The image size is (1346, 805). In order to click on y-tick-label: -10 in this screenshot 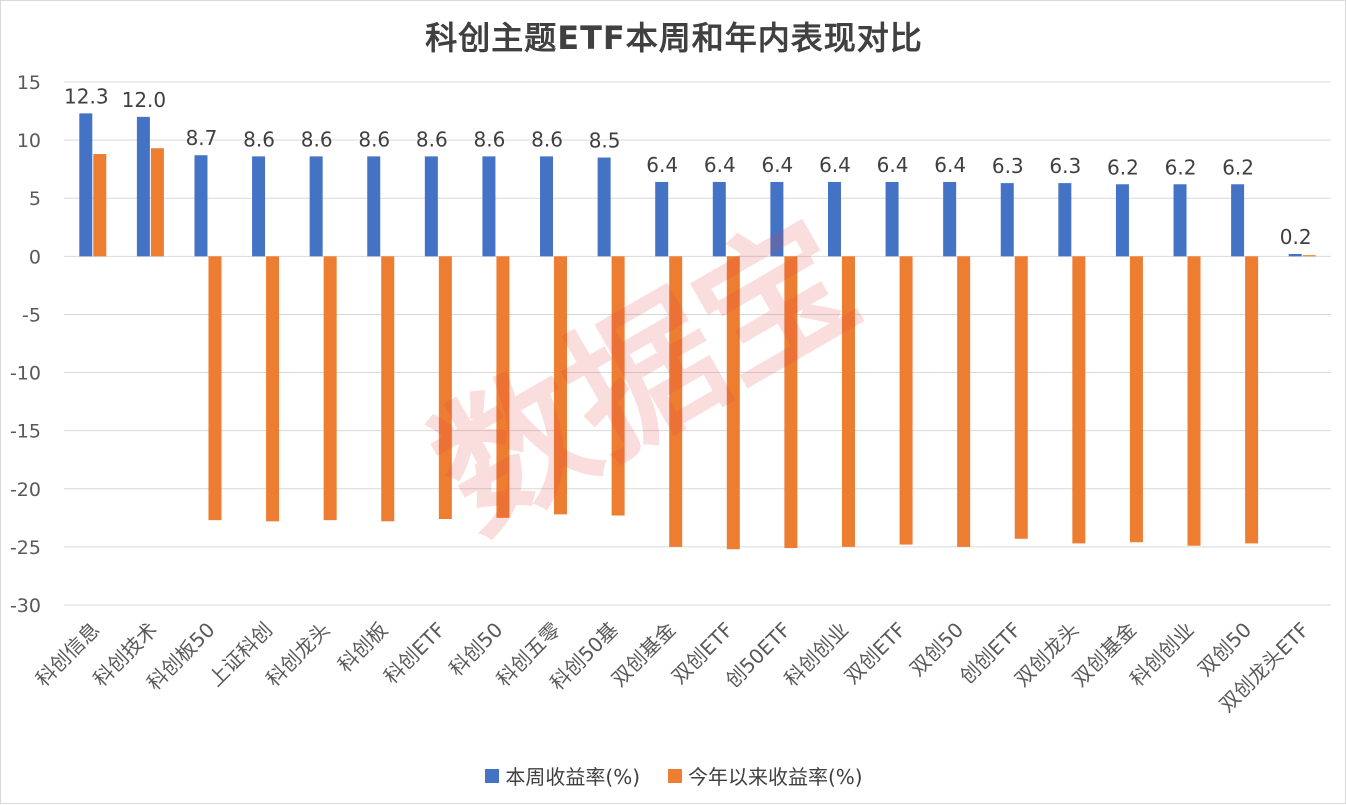, I will do `click(25, 374)`.